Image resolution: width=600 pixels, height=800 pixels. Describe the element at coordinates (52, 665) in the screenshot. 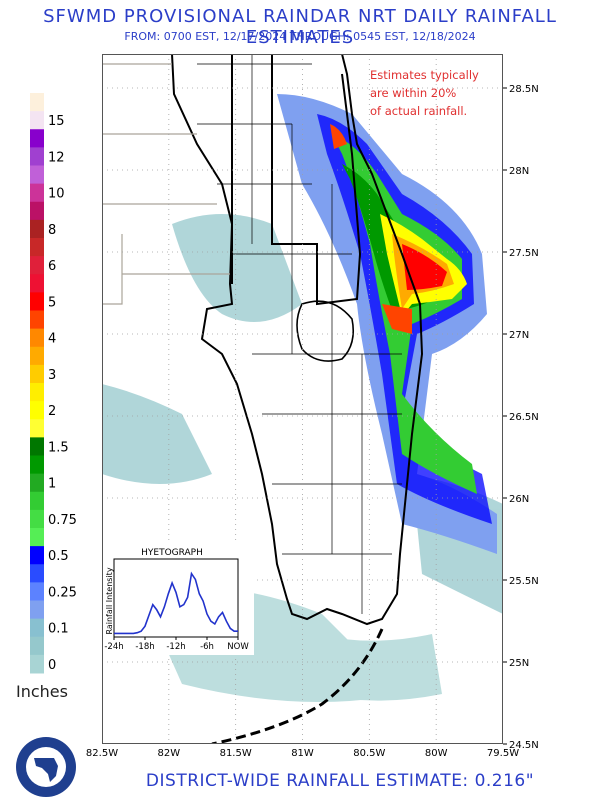

I see `legend-label: 0` at that location.